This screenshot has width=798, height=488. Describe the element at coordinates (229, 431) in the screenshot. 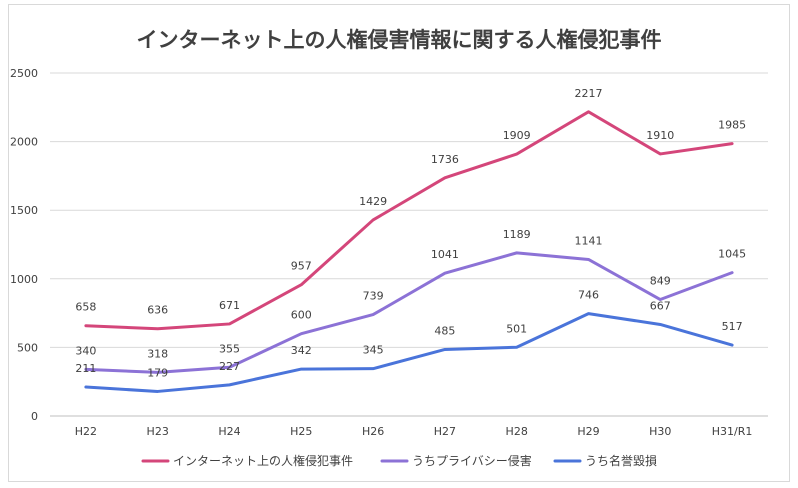

I see `x-tick-label: H24` at that location.